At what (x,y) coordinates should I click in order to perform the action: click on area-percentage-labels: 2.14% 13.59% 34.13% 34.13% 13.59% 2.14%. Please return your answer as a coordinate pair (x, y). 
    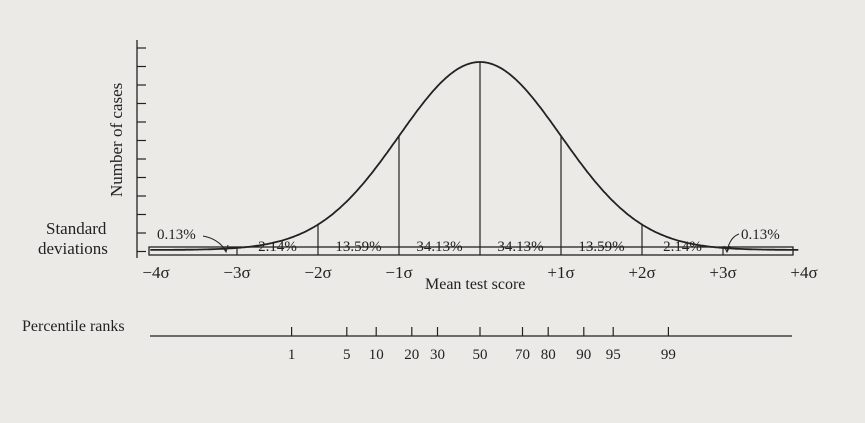
    Looking at the image, I should click on (480, 247).